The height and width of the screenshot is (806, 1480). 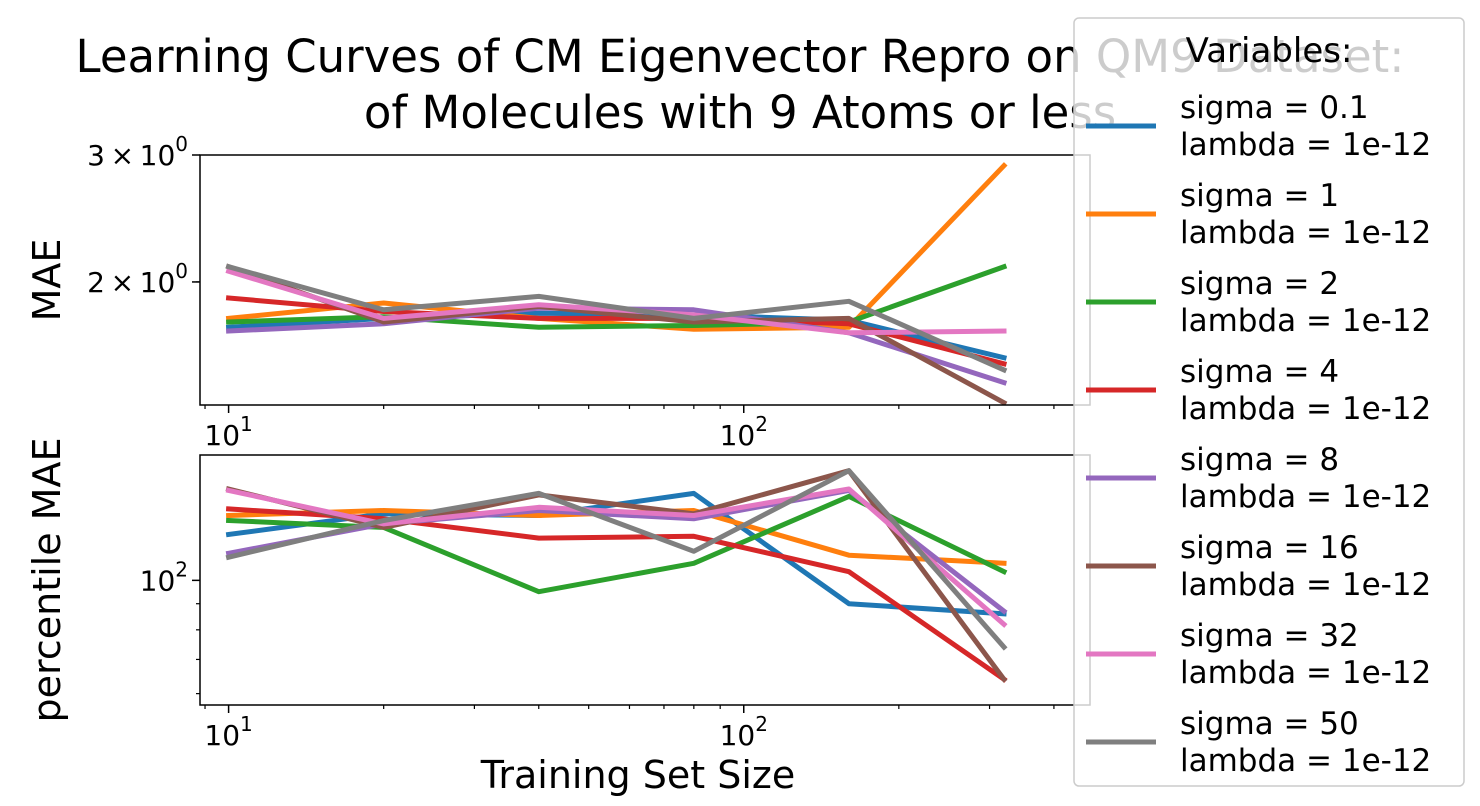 I want to click on legend-label: sigma = 2, so click(x=1259, y=284).